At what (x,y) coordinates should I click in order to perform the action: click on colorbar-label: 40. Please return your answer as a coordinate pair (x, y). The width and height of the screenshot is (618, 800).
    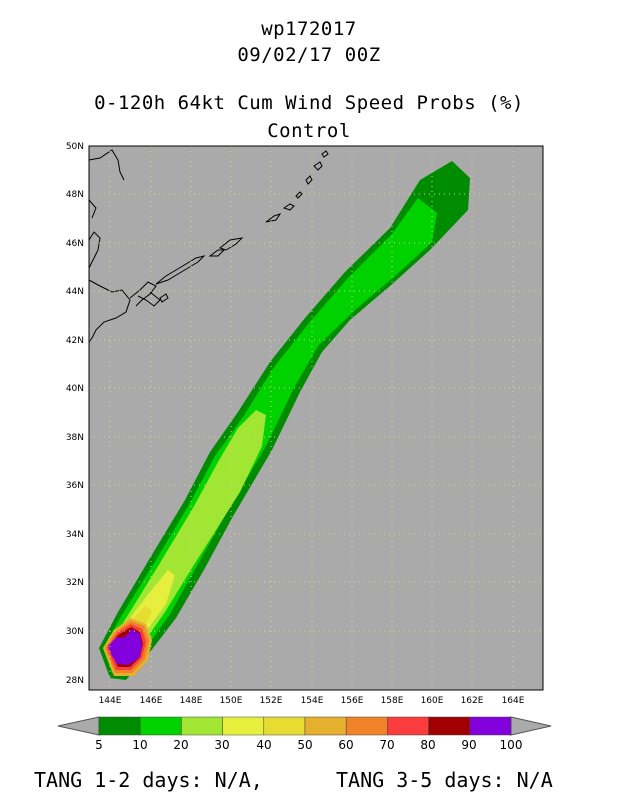
    Looking at the image, I should click on (263, 745).